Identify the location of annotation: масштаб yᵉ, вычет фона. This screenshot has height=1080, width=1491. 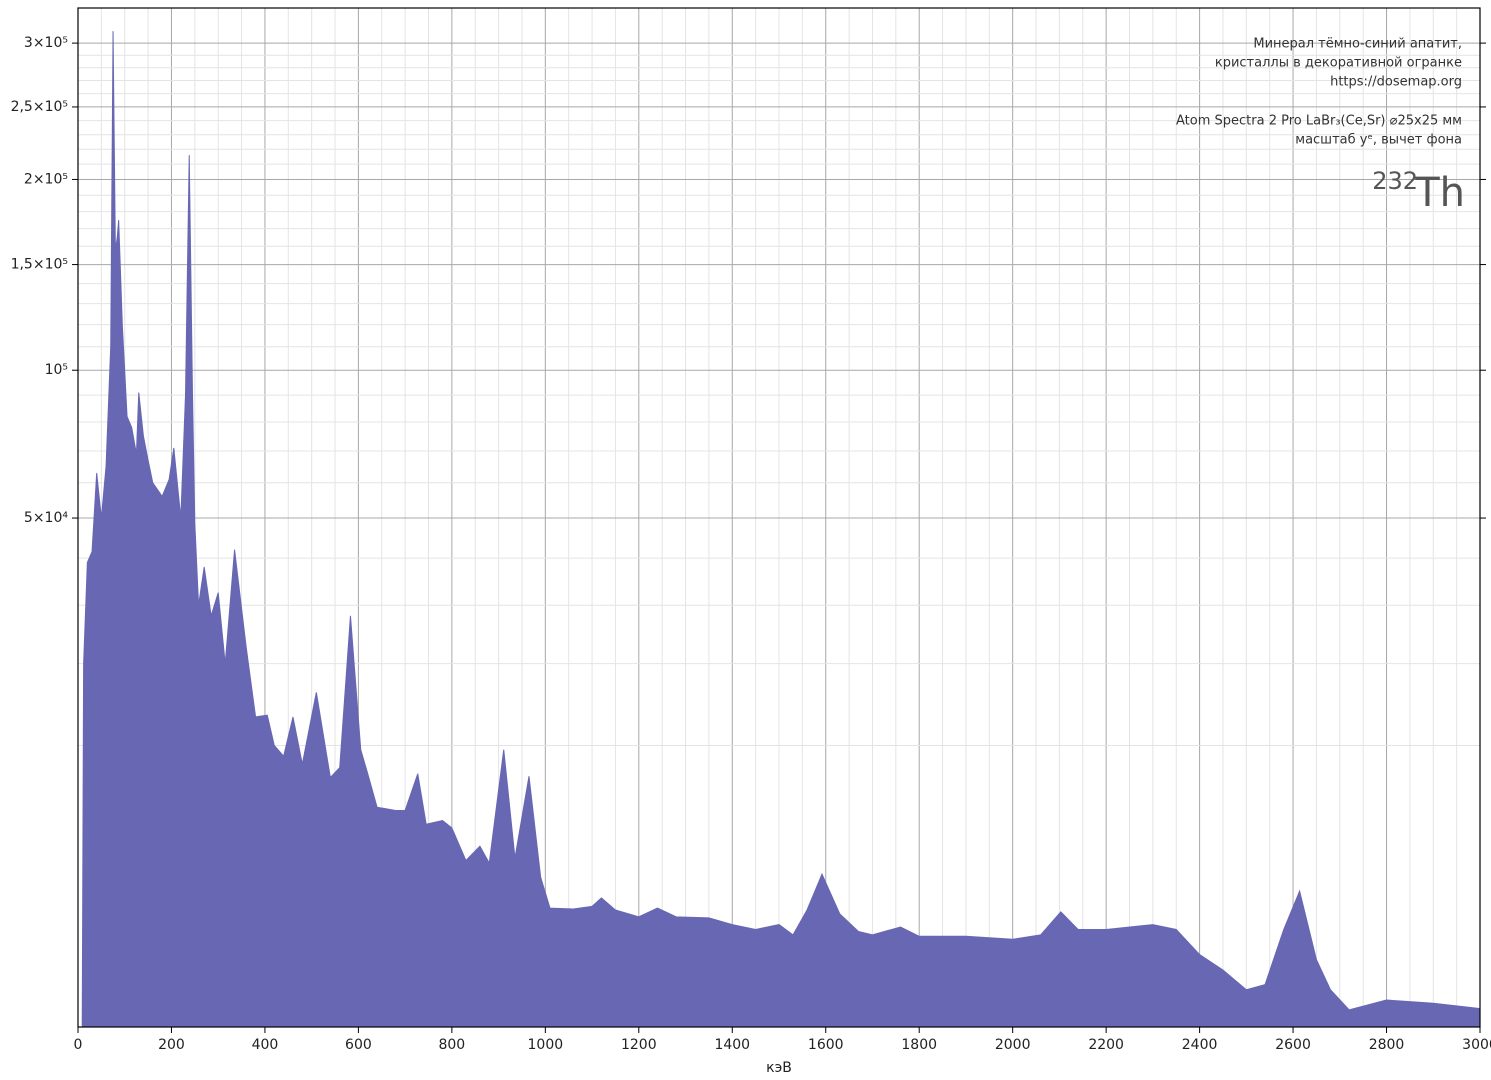
(1378, 140).